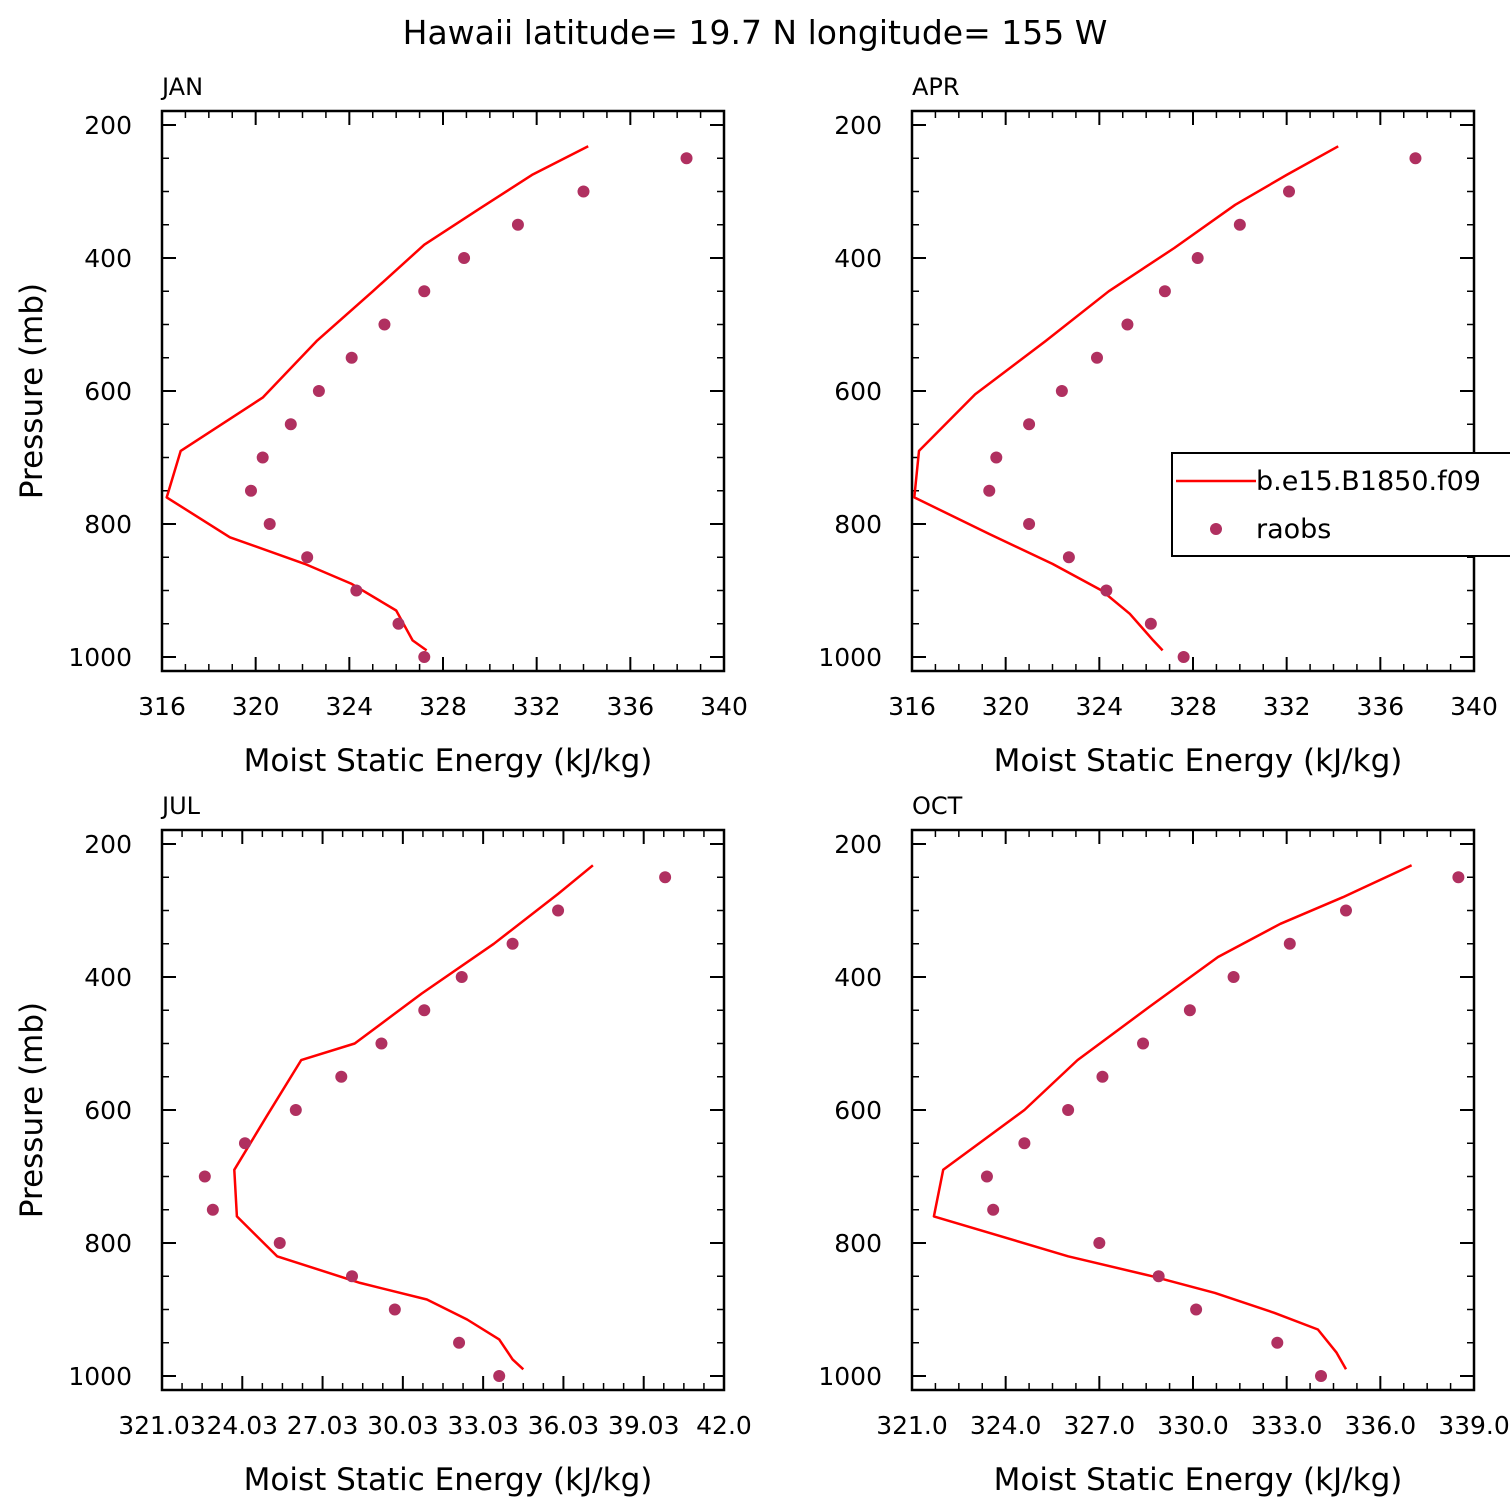 The width and height of the screenshot is (1510, 1510). Describe the element at coordinates (1006, 1425) in the screenshot. I see `x-tick-label: 324.0` at that location.